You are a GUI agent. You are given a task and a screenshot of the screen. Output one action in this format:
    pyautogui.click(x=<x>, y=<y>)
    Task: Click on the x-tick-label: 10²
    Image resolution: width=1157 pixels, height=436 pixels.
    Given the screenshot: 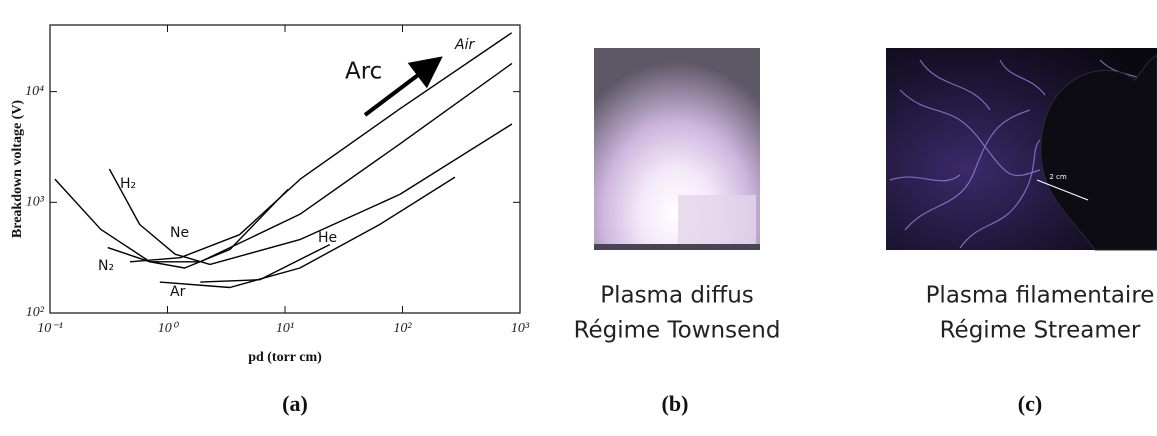 What is the action you would take?
    pyautogui.click(x=402, y=328)
    